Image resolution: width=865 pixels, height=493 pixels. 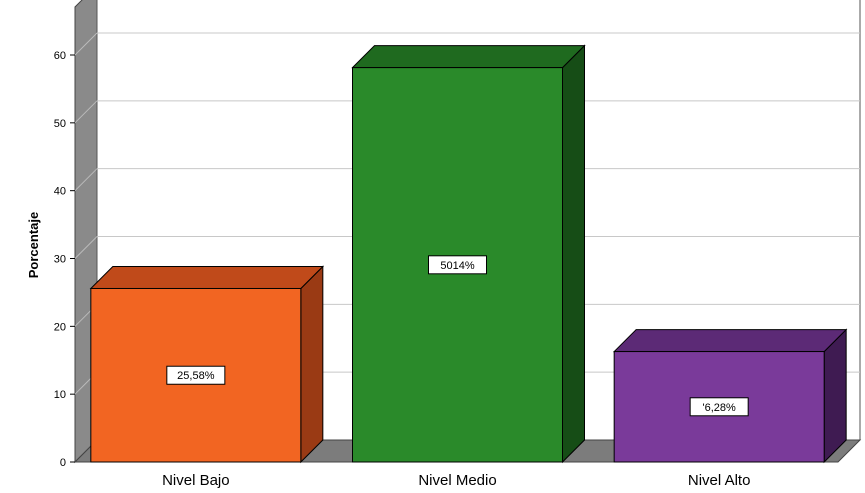 I want to click on y-tick-label: 30, so click(x=60, y=260).